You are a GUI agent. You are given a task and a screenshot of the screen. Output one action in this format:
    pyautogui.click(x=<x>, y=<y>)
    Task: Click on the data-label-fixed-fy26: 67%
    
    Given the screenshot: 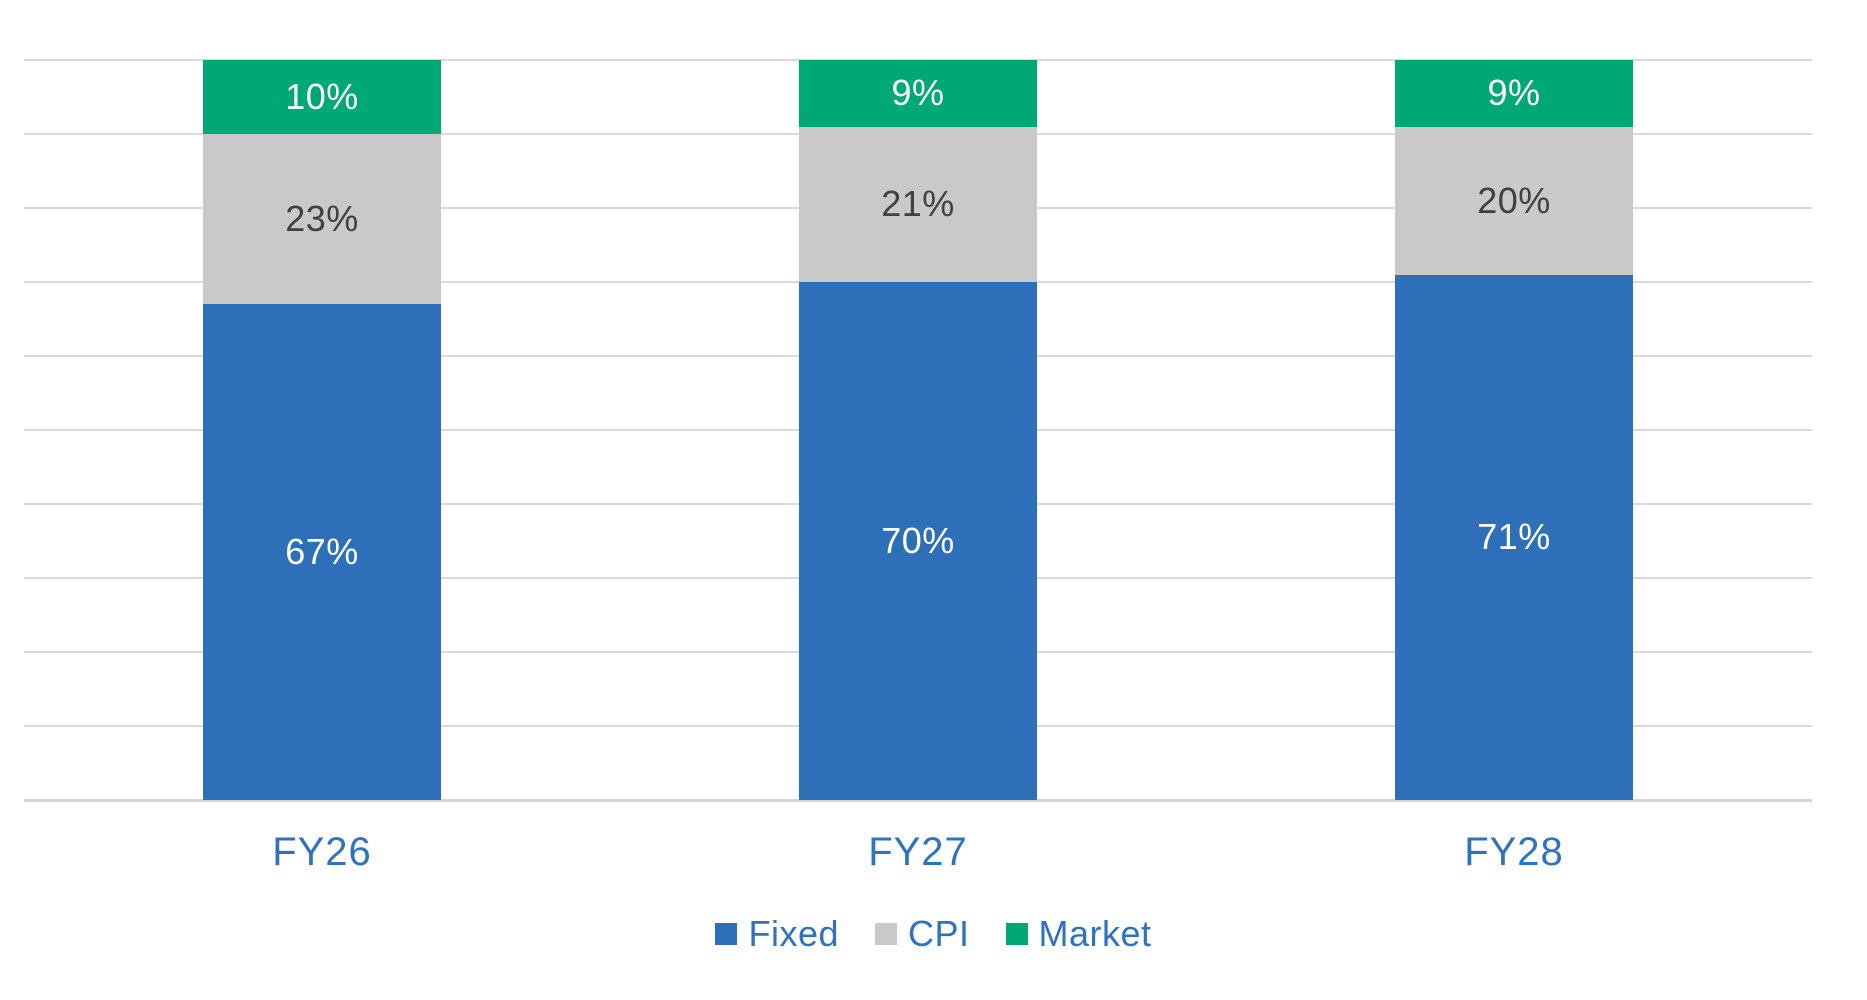 What is the action you would take?
    pyautogui.click(x=322, y=552)
    